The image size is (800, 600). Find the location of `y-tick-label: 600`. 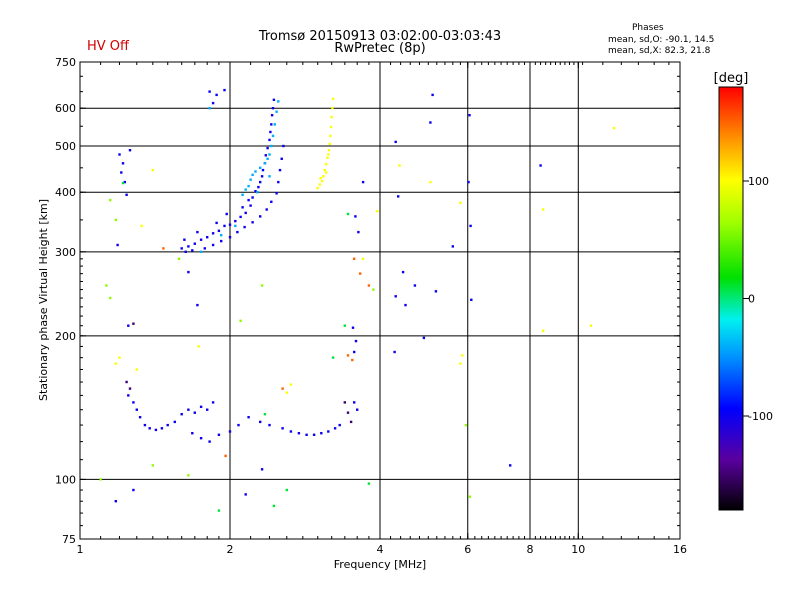

y-tick-label: 600 is located at coordinates (65, 108).